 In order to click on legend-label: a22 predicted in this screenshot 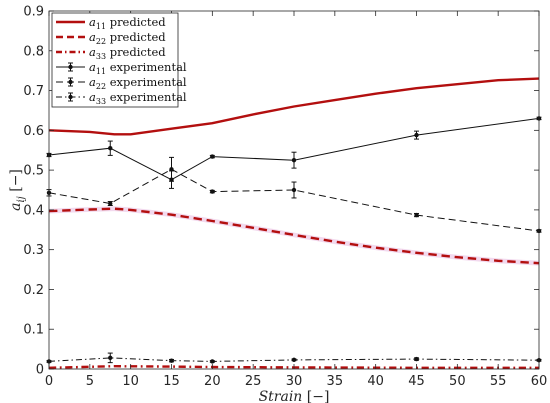, I will do `click(127, 38)`.